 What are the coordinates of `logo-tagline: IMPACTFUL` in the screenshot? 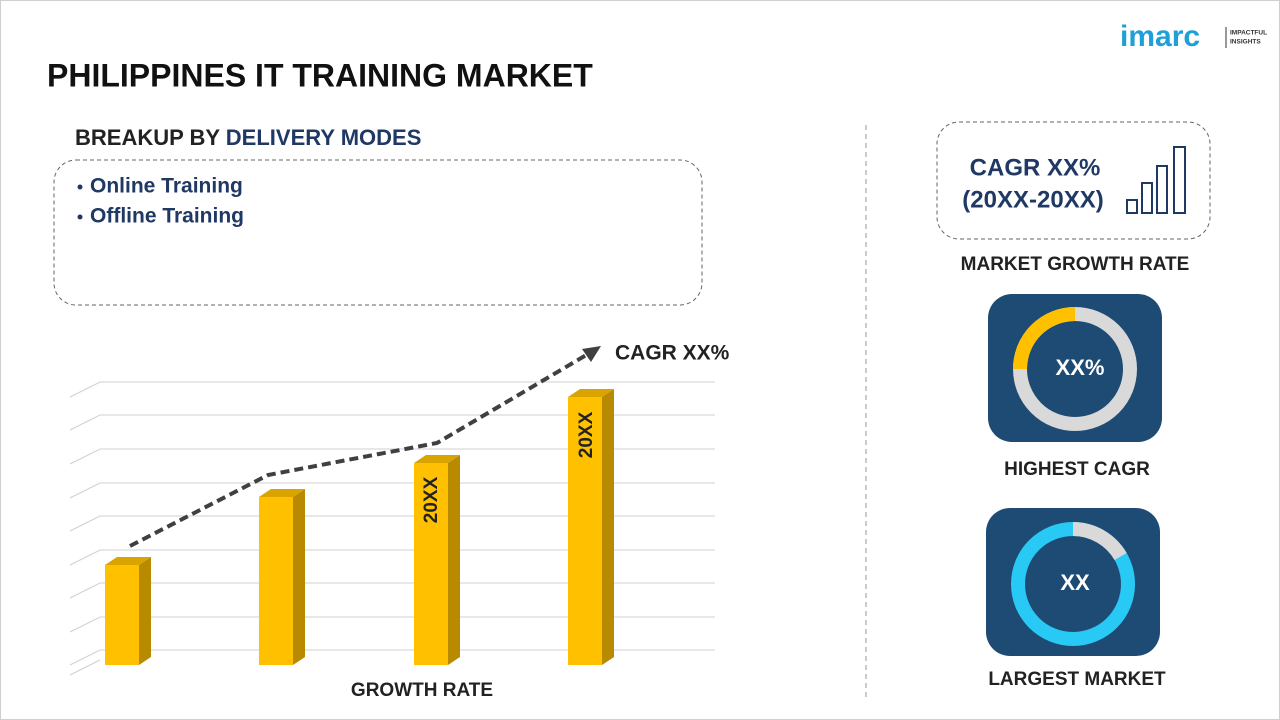 It's located at (1248, 33).